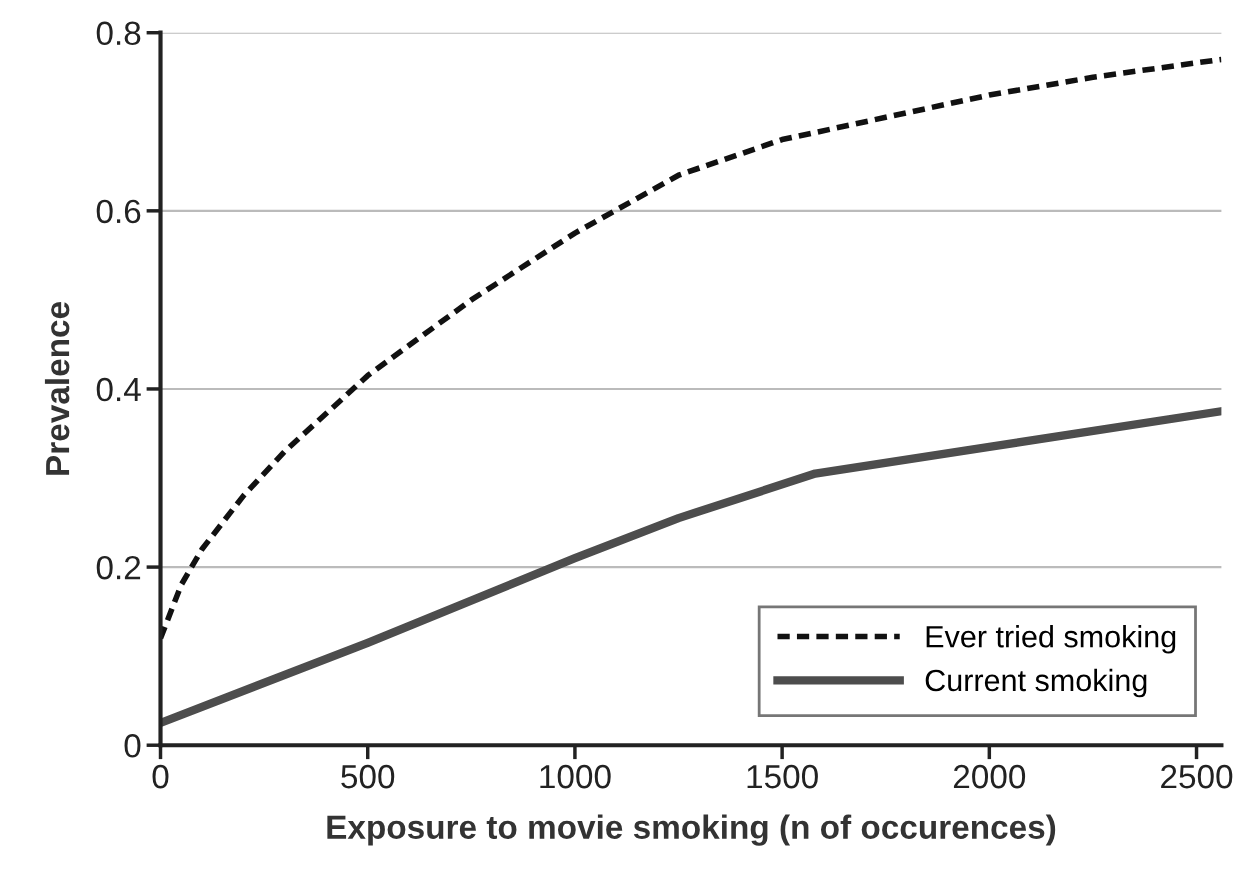 This screenshot has width=1254, height=884. I want to click on x-tick-label: 500, so click(368, 776).